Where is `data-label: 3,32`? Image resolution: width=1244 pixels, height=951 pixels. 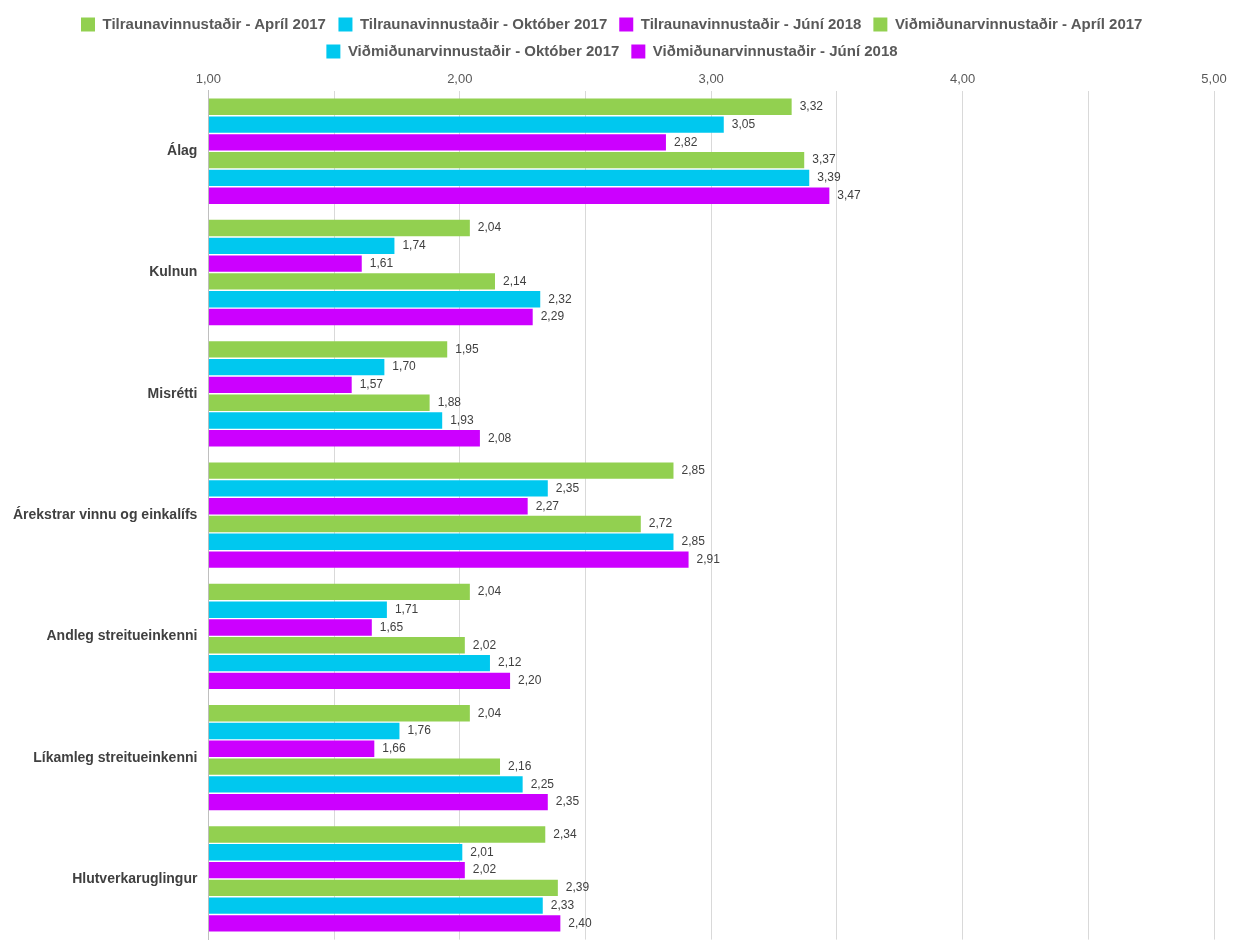 data-label: 3,32 is located at coordinates (811, 106).